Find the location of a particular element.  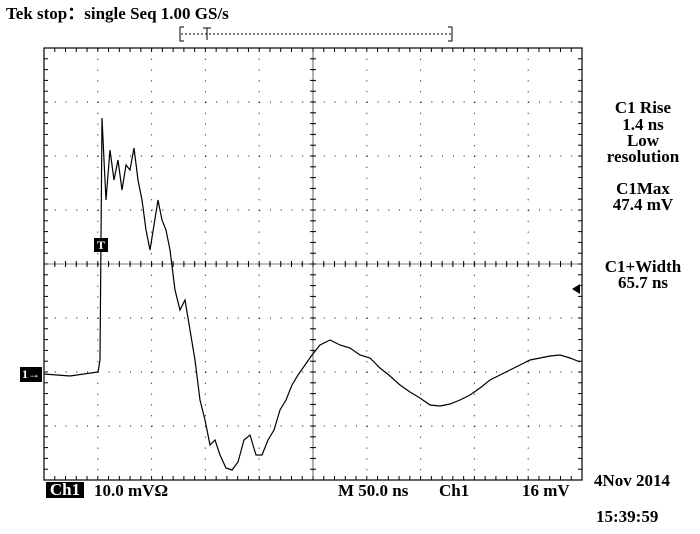

meas-value: 47.4 mV is located at coordinates (643, 204).